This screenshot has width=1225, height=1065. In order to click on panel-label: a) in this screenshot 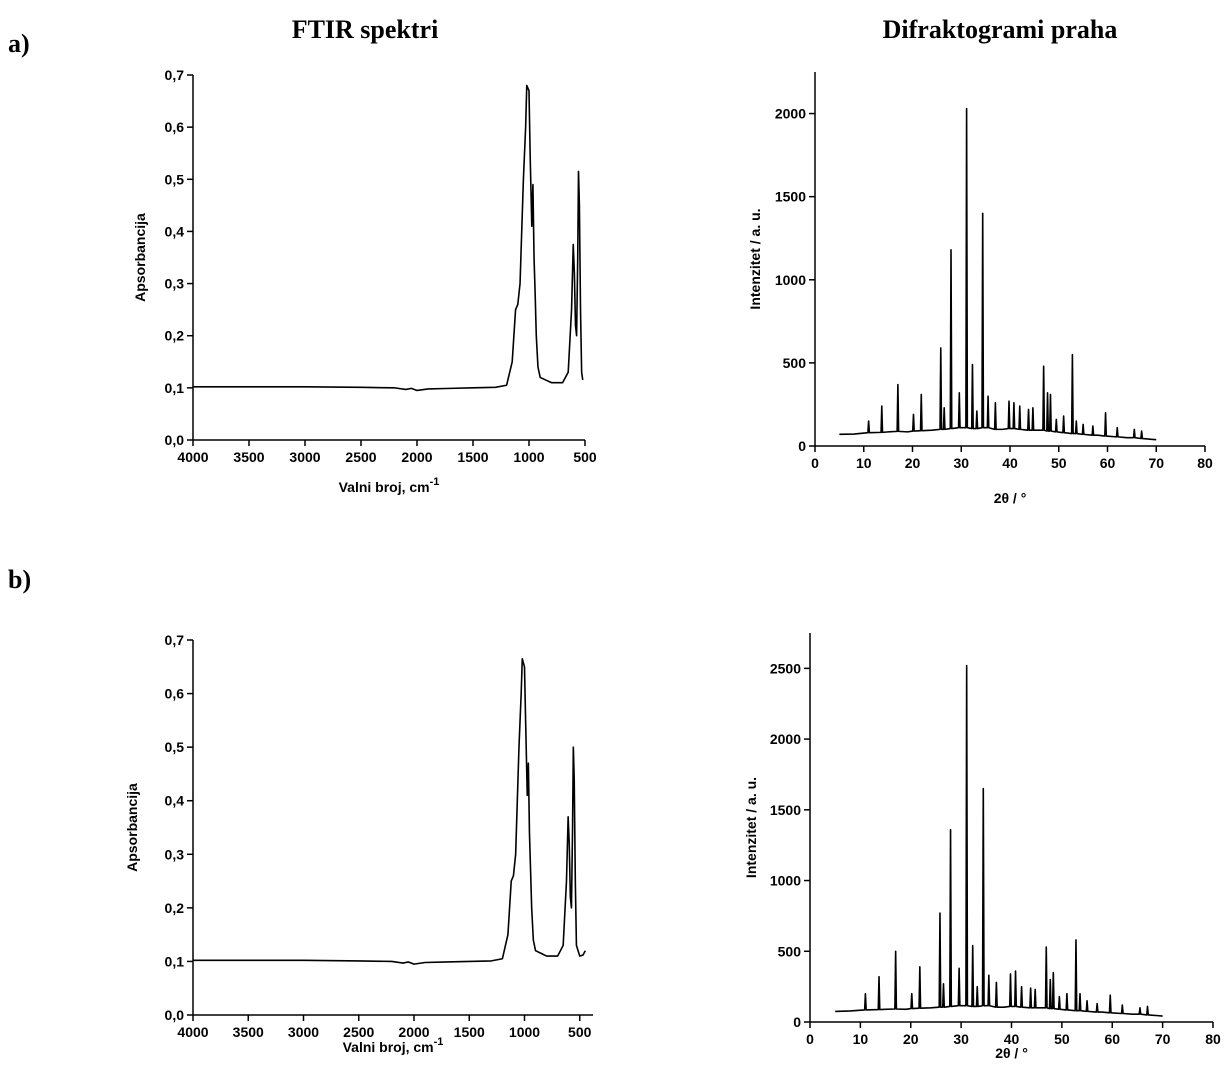, I will do `click(19, 43)`.